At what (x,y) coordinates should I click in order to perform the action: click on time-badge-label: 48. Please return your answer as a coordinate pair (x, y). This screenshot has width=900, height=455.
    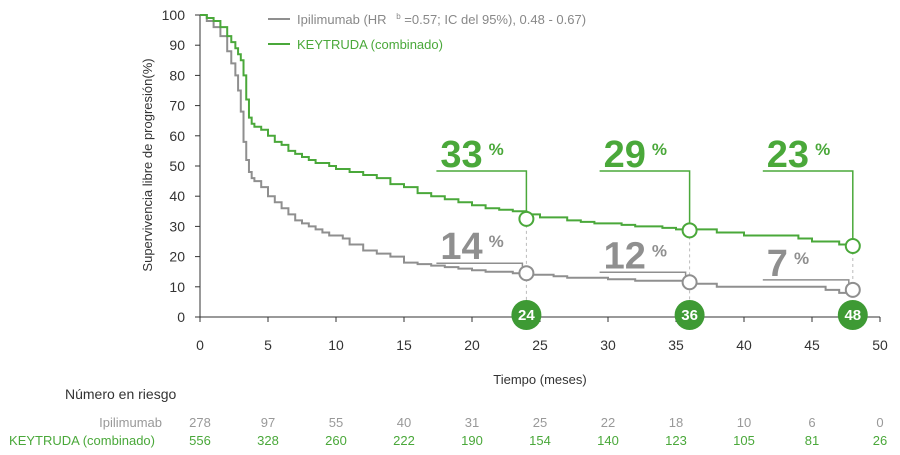
    Looking at the image, I should click on (852, 315).